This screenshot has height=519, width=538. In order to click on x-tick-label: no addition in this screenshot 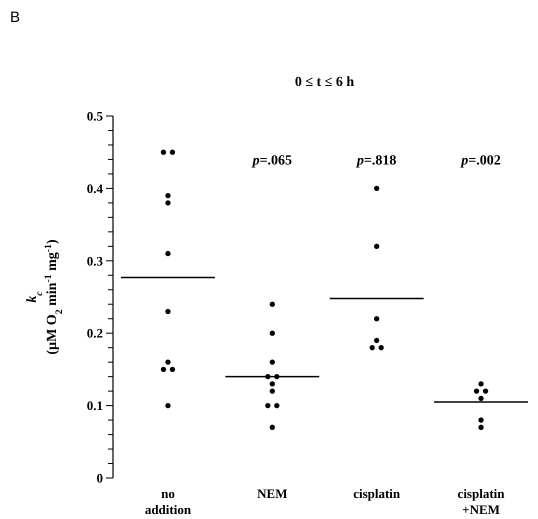, I will do `click(168, 501)`.